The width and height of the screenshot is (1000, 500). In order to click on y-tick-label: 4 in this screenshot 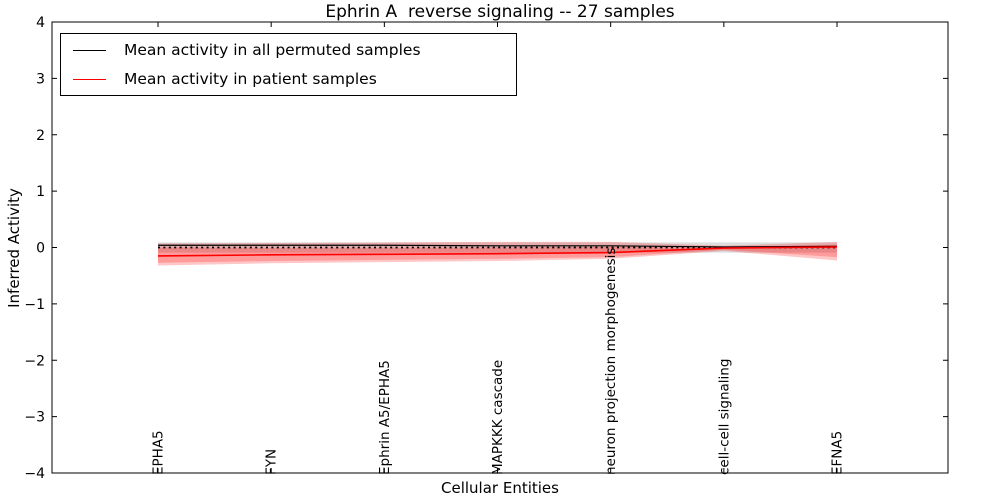, I will do `click(40, 23)`.